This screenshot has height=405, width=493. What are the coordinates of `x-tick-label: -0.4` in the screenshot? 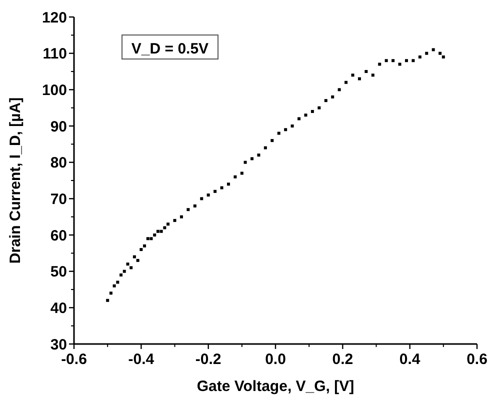 It's located at (141, 359).